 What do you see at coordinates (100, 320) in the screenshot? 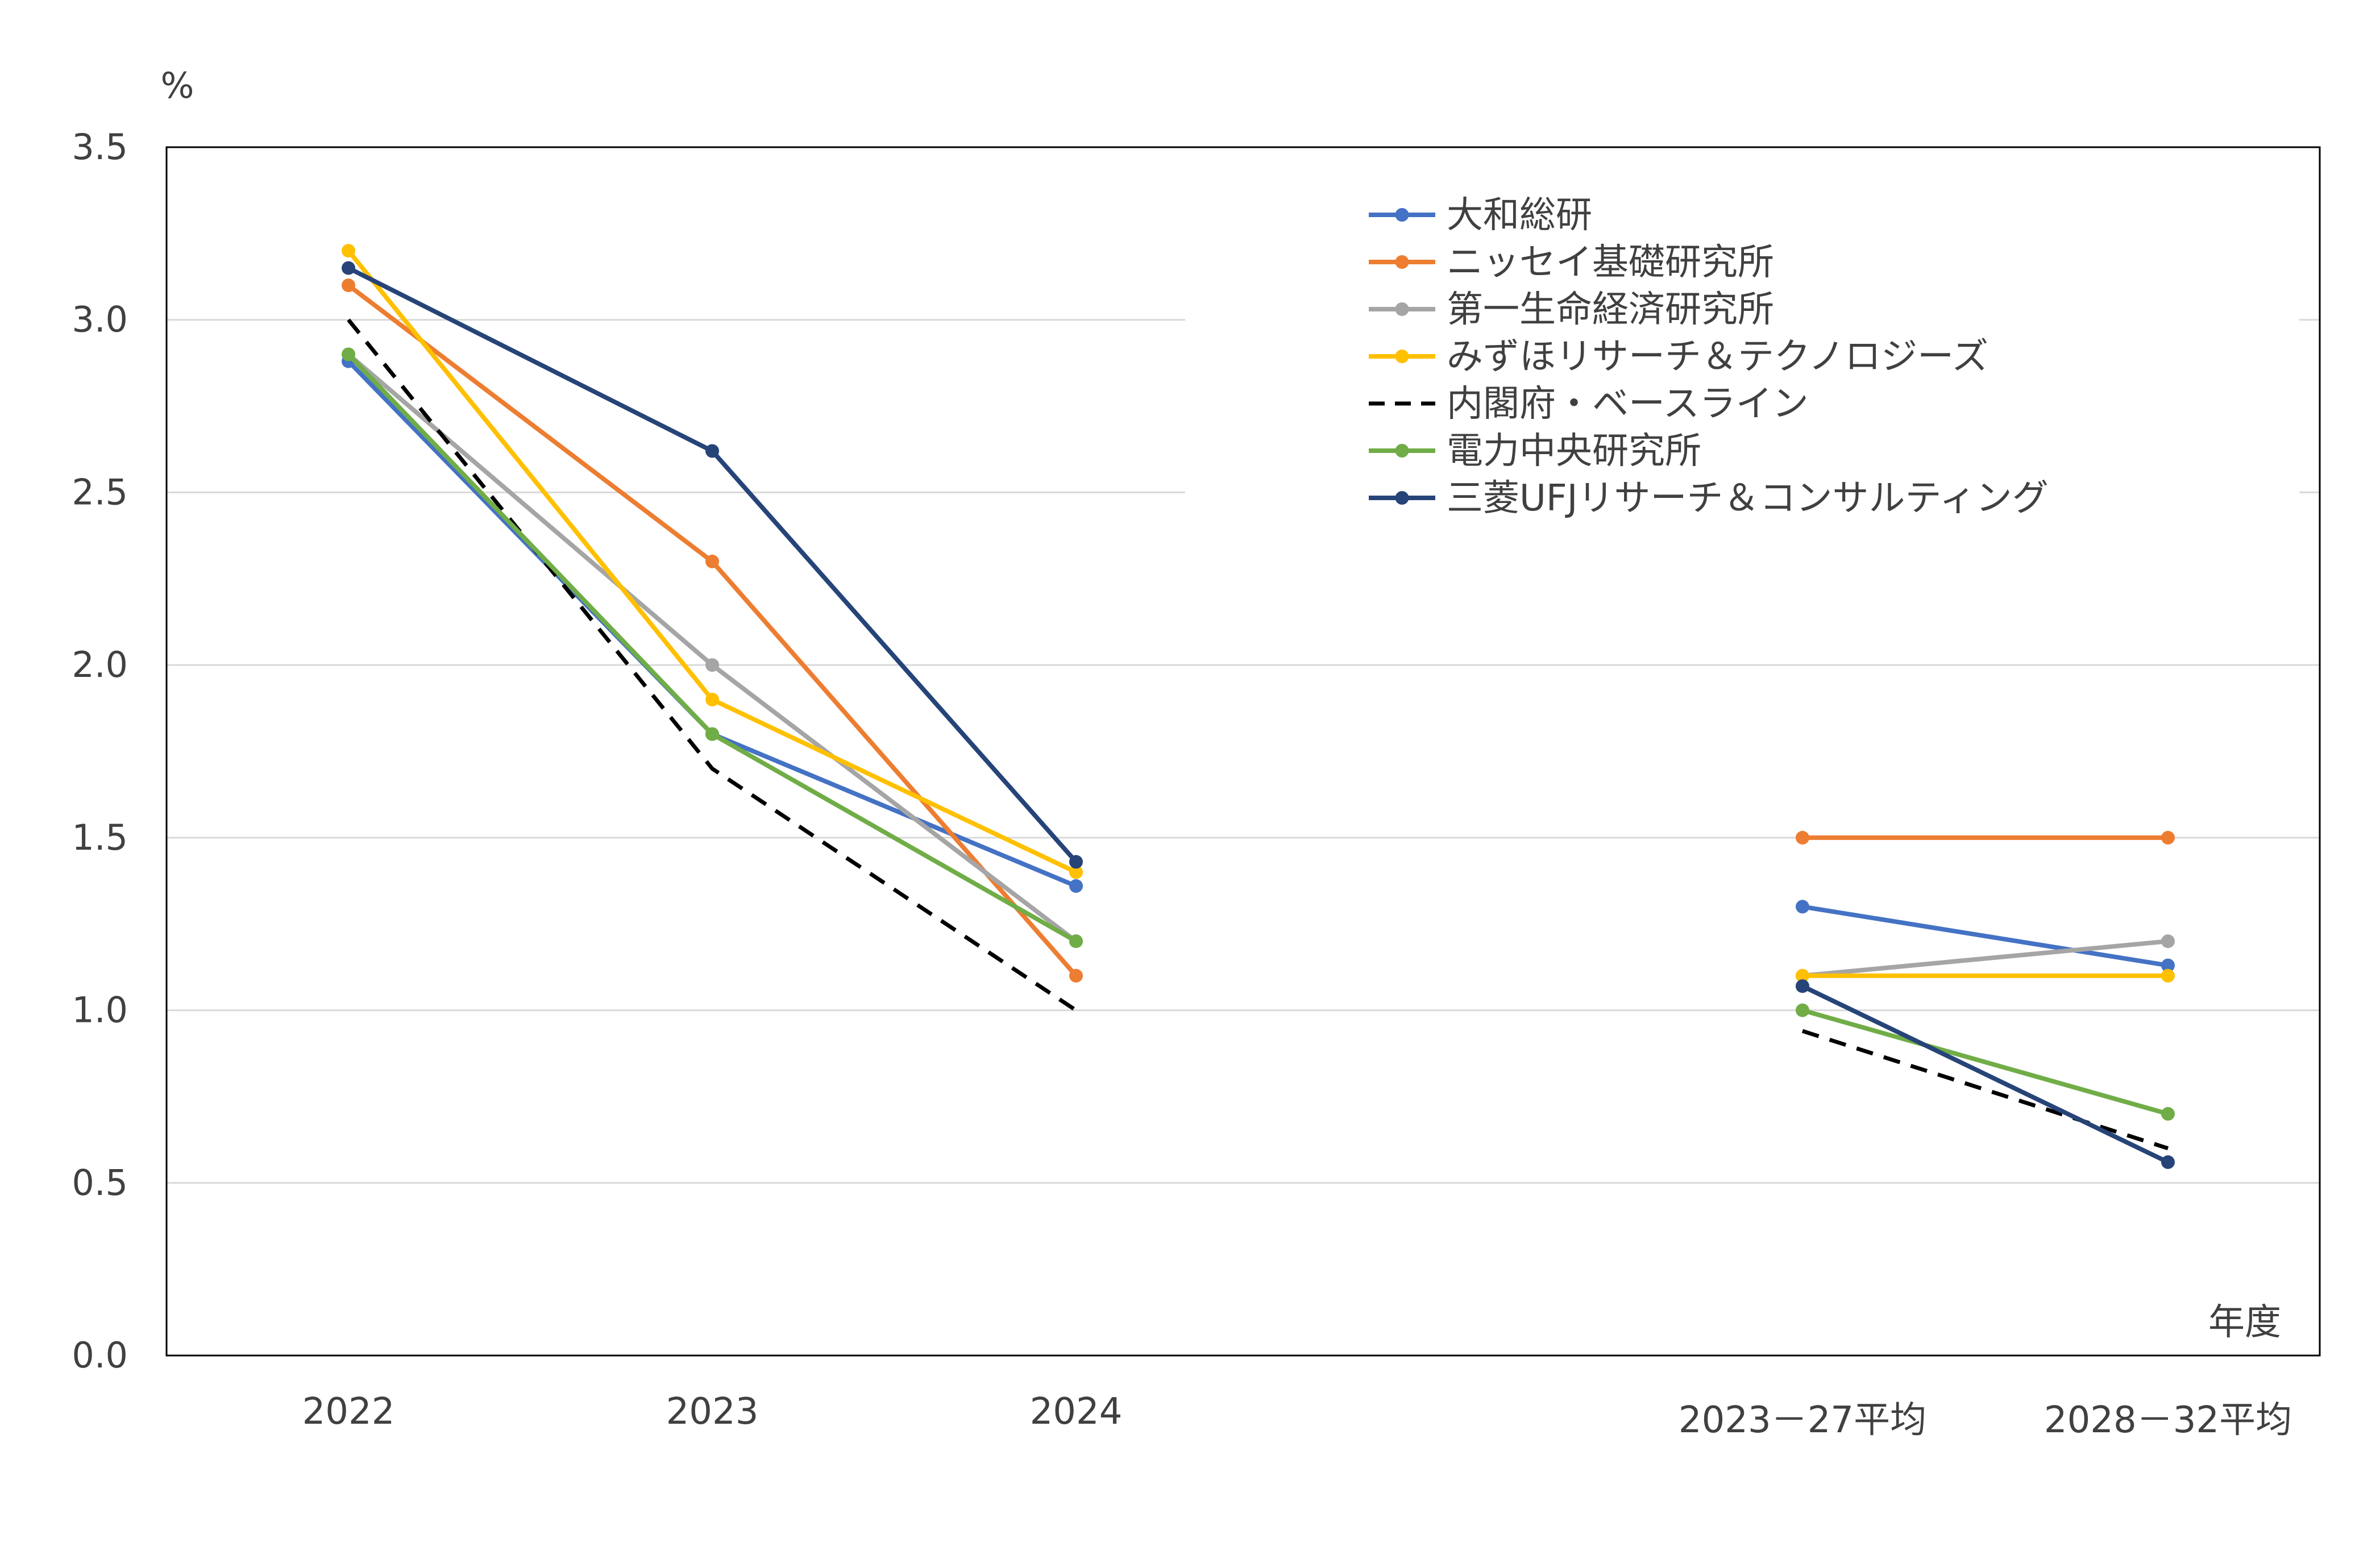
I see `y-tick-label: 3.0` at bounding box center [100, 320].